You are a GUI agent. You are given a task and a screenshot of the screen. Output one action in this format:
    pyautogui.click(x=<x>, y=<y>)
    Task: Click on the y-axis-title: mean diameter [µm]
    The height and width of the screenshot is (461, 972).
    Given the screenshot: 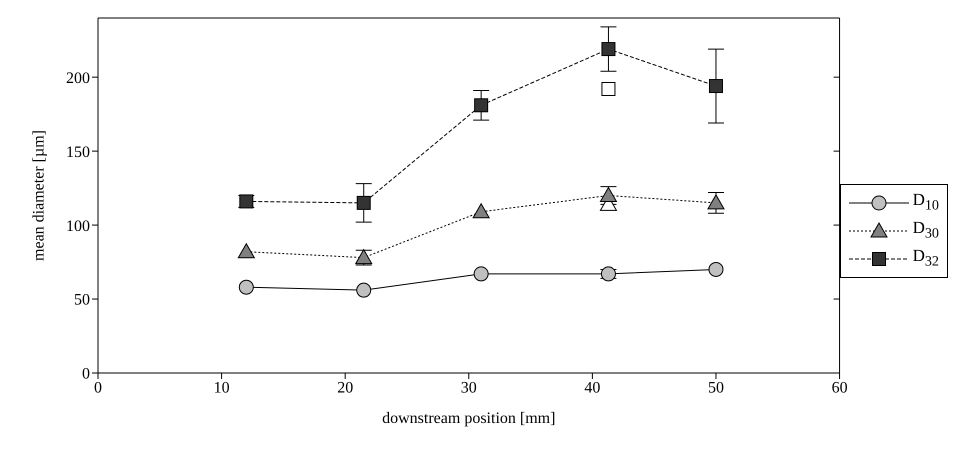 What is the action you would take?
    pyautogui.click(x=39, y=195)
    